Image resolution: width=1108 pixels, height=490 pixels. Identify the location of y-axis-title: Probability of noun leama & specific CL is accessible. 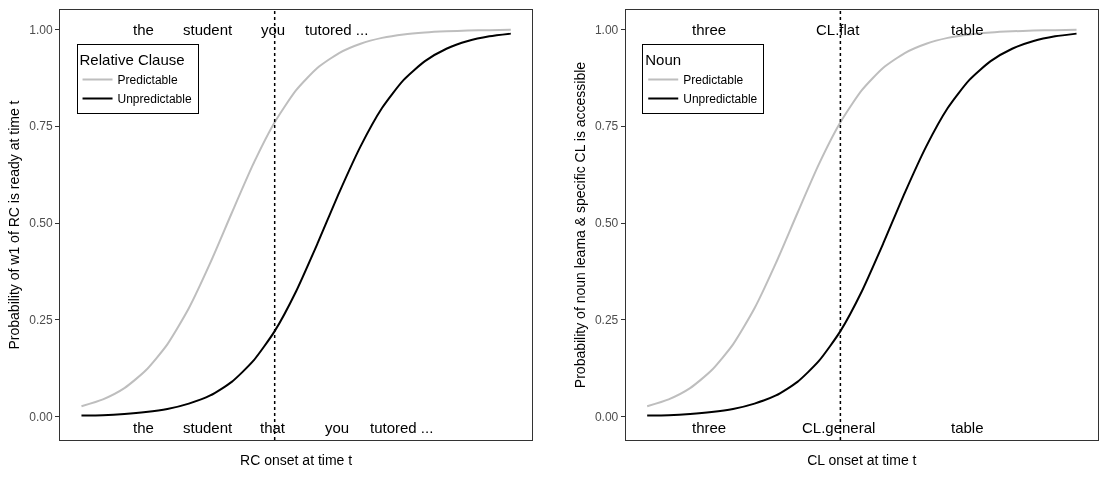
(579, 225).